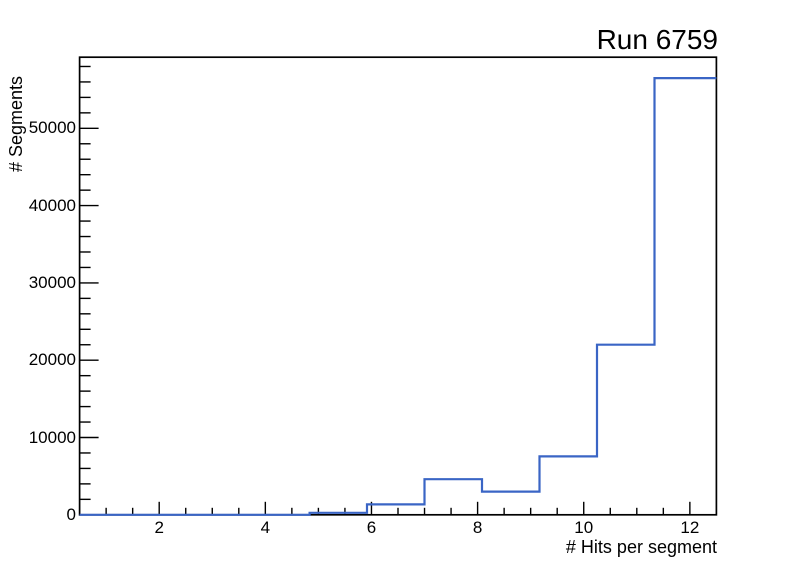 The width and height of the screenshot is (796, 572). Describe the element at coordinates (52, 437) in the screenshot. I see `y-tick-label: 10000` at that location.